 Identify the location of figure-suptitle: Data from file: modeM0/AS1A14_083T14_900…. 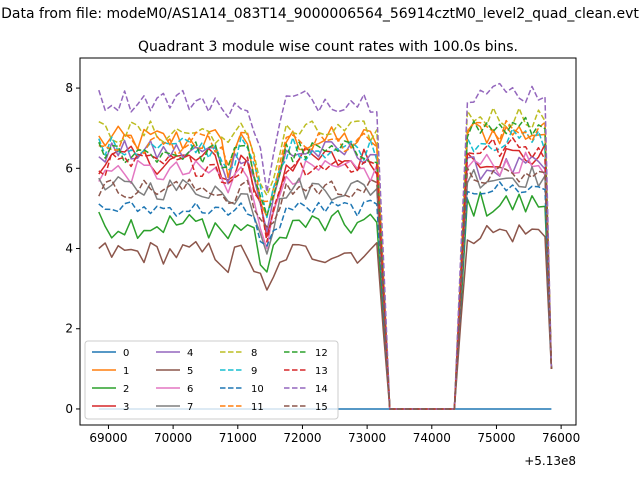
(320, 14).